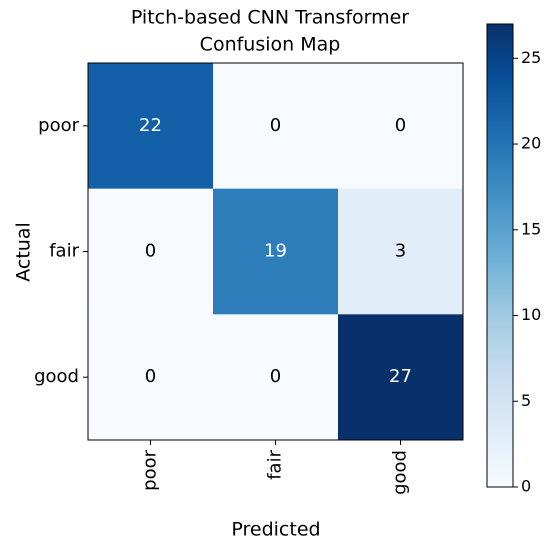 The height and width of the screenshot is (548, 550). I want to click on colorbar-tick-label: 20, so click(531, 143).